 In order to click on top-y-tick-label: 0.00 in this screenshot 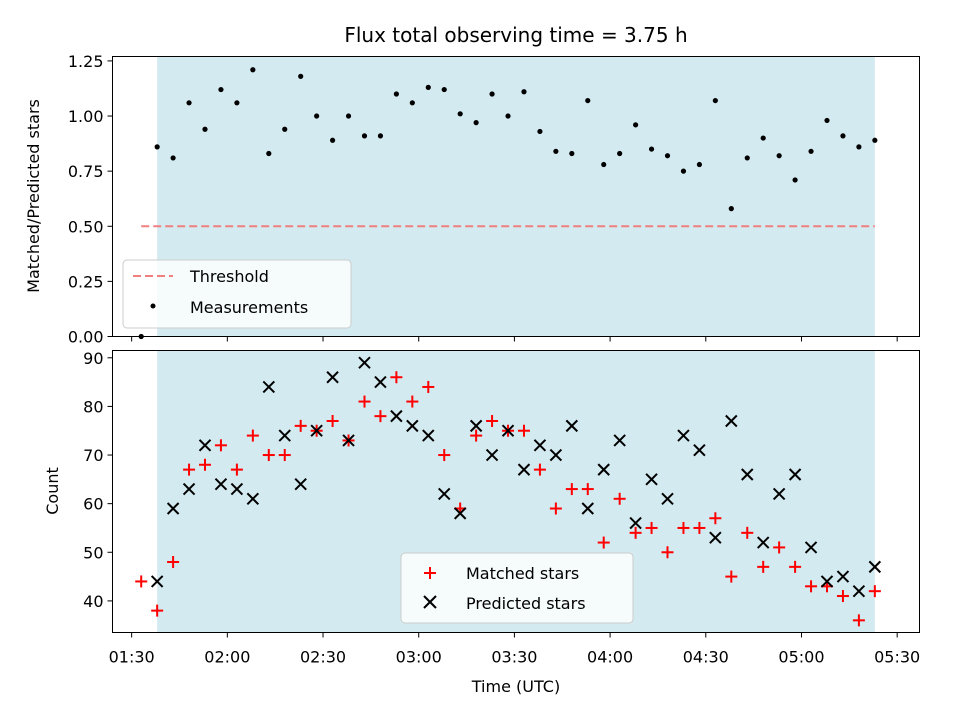, I will do `click(86, 337)`.